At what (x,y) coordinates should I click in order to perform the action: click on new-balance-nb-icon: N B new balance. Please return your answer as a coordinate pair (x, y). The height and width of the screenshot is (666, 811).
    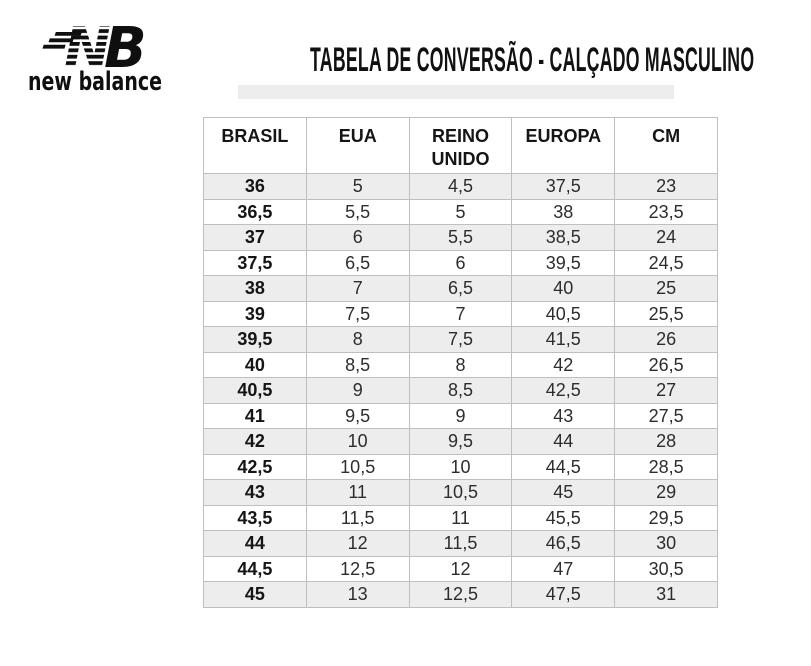
    Looking at the image, I should click on (95, 56).